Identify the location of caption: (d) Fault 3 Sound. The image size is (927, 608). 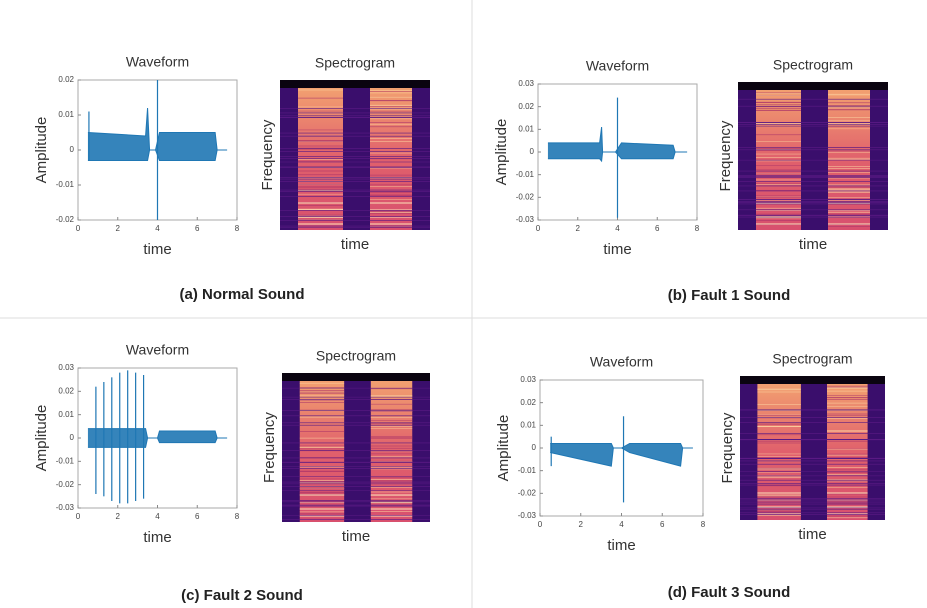
(729, 592).